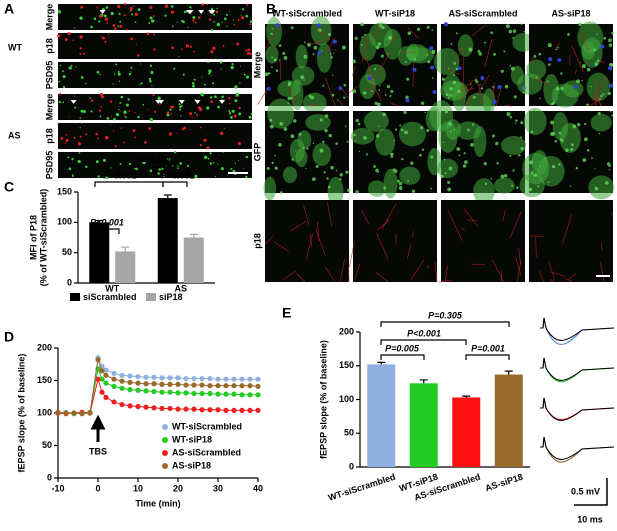  I want to click on y-tick-label: 150, so click(64, 191).